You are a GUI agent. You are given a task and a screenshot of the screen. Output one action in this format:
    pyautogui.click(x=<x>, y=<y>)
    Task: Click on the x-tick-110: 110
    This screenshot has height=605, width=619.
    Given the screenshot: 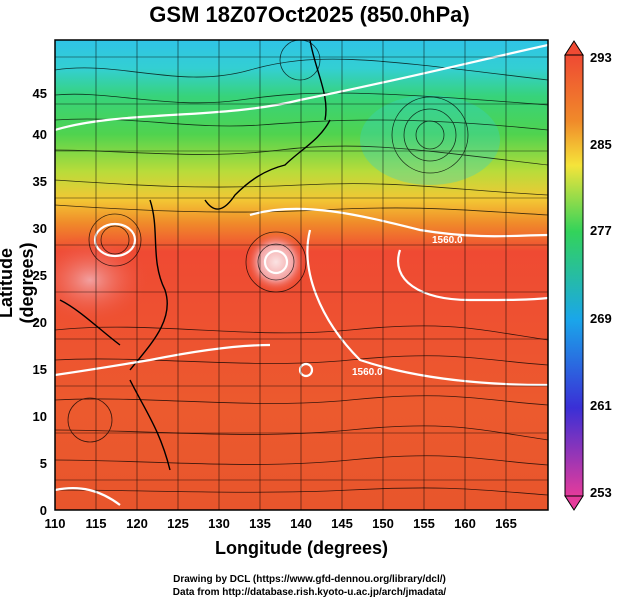 What is the action you would take?
    pyautogui.click(x=55, y=523)
    